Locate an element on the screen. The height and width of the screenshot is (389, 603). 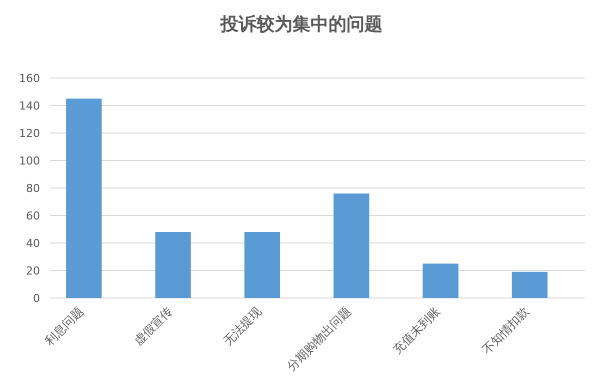
y-tick-label: 0 is located at coordinates (36, 298).